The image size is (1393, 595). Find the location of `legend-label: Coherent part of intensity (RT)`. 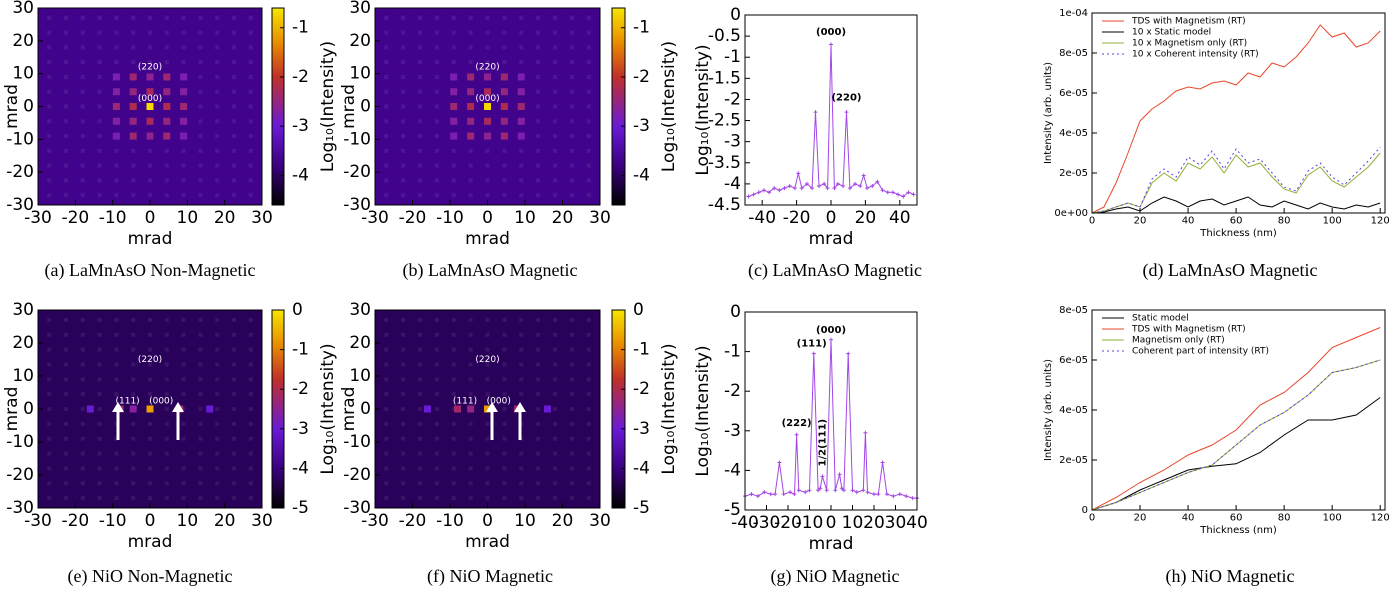

legend-label: Coherent part of intensity (RT) is located at coordinates (1200, 352).